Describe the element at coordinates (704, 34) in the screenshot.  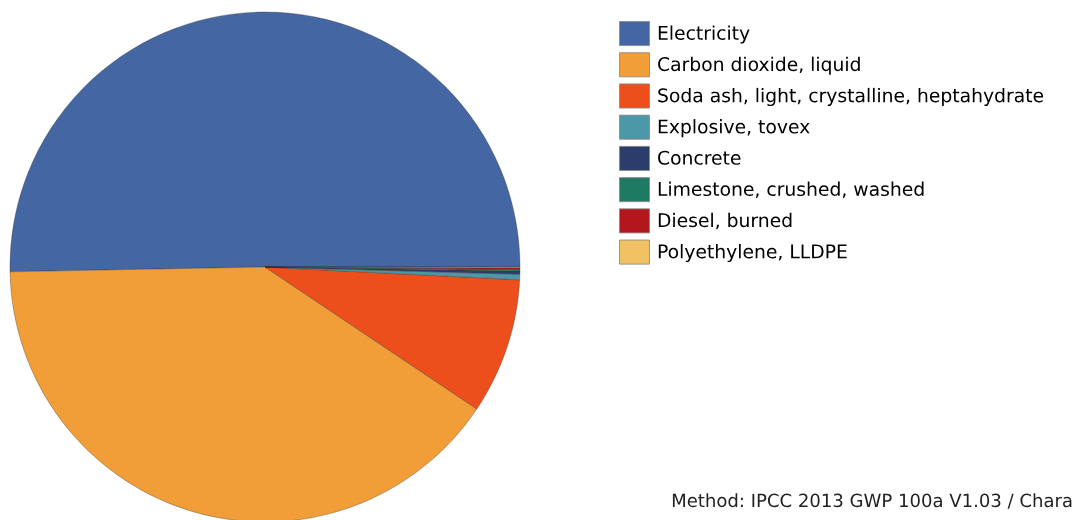
I see `legend-label: Electricity` at that location.